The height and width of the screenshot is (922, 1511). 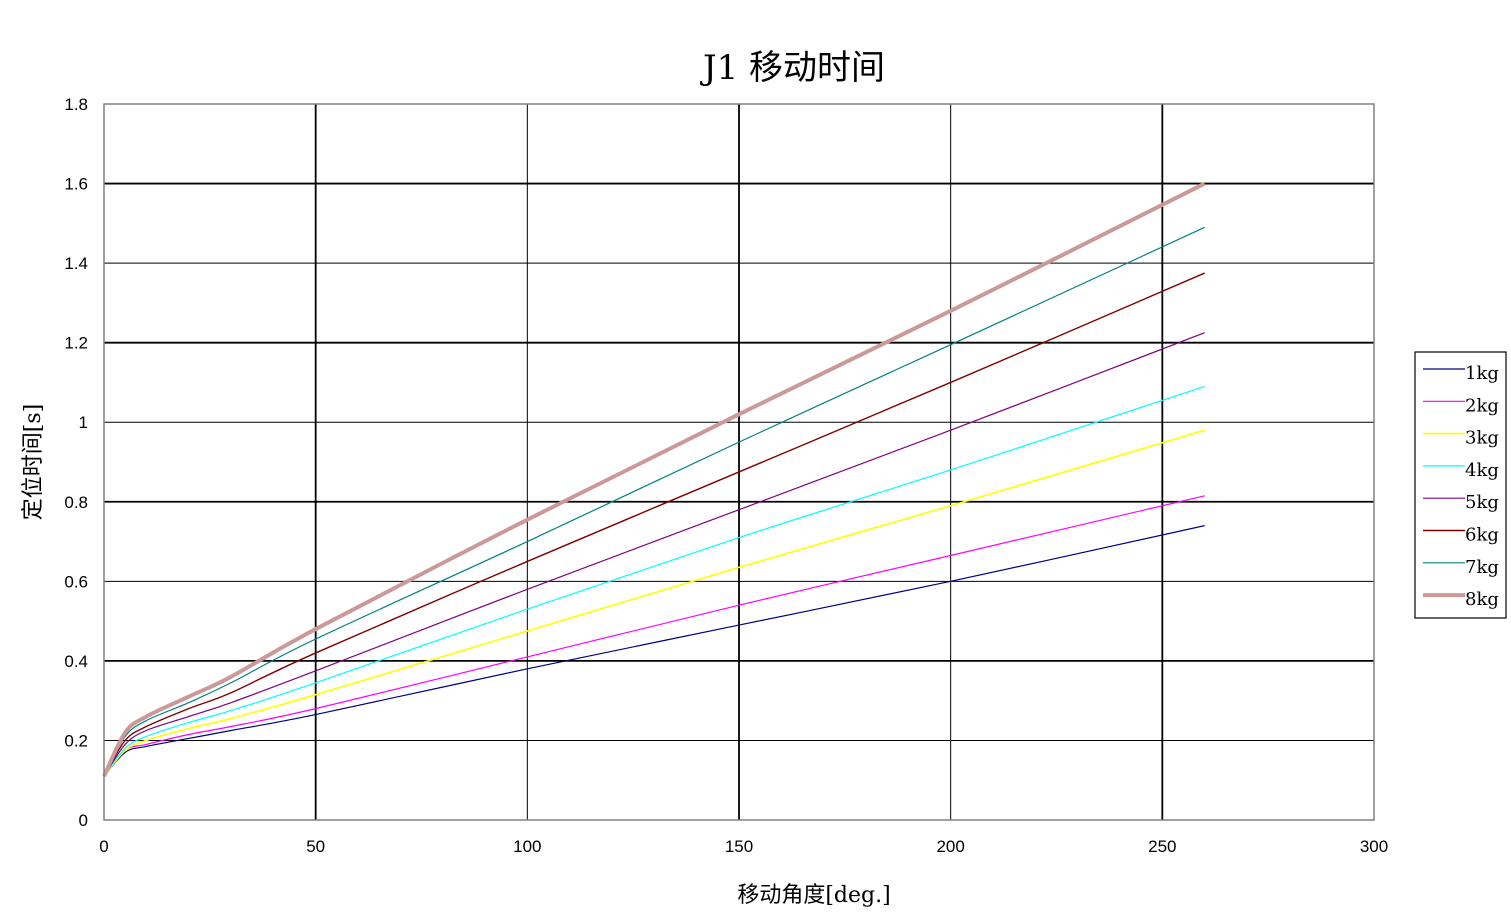 I want to click on x-tick-label: 250, so click(x=1162, y=846).